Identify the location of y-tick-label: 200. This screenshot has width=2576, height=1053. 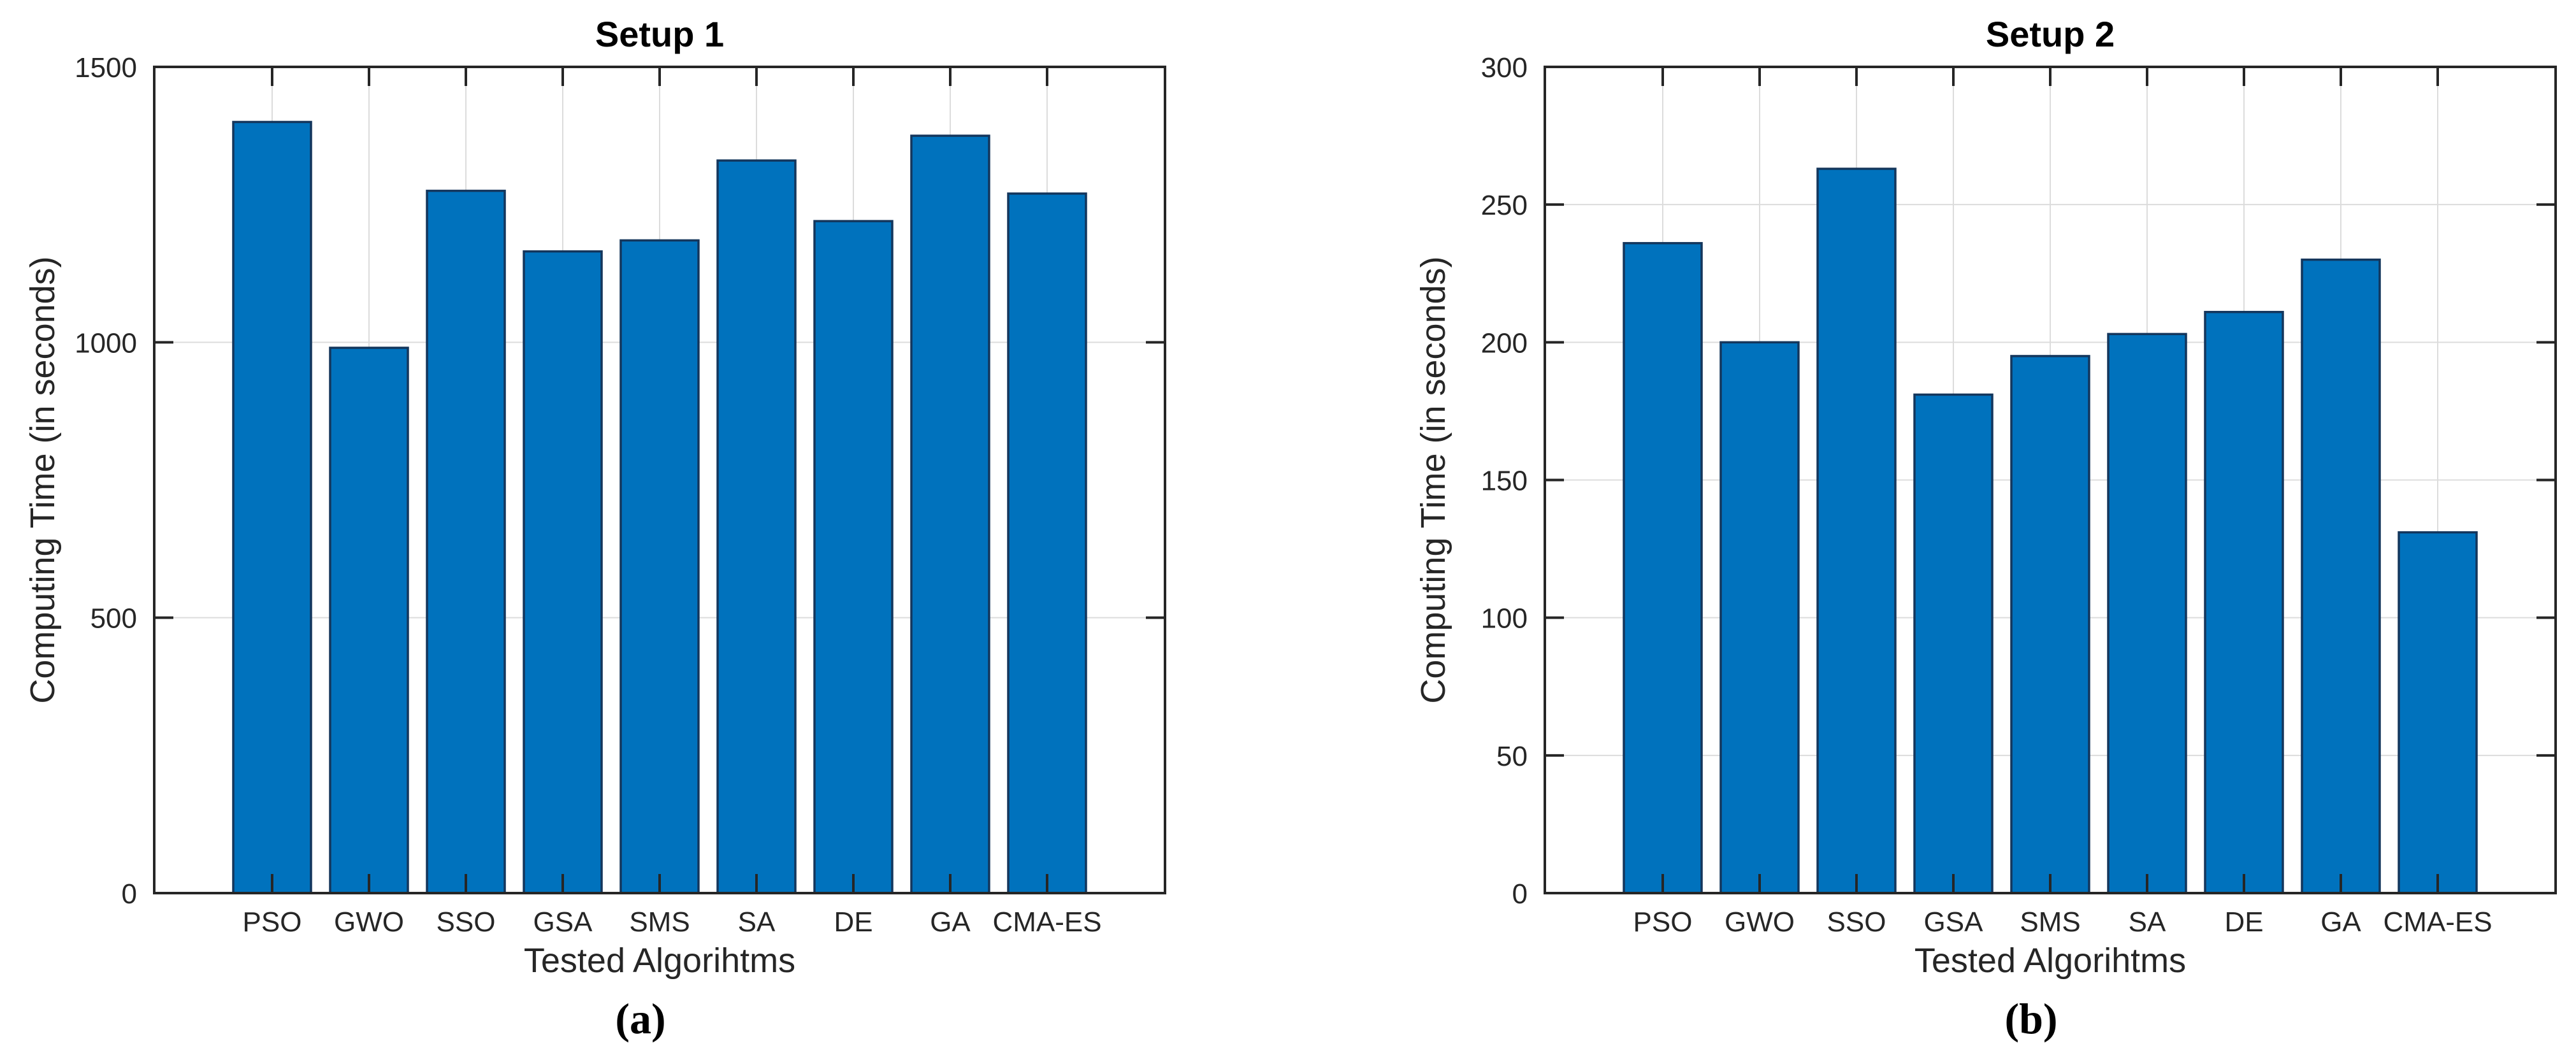
(1504, 343).